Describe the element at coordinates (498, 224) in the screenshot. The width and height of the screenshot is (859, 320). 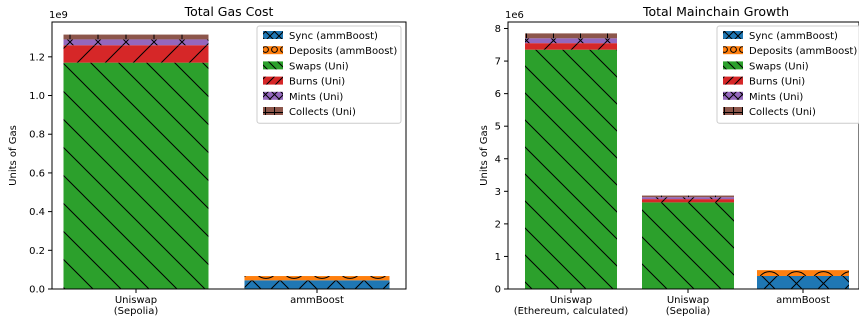
I see `y-tick-label: 2` at that location.